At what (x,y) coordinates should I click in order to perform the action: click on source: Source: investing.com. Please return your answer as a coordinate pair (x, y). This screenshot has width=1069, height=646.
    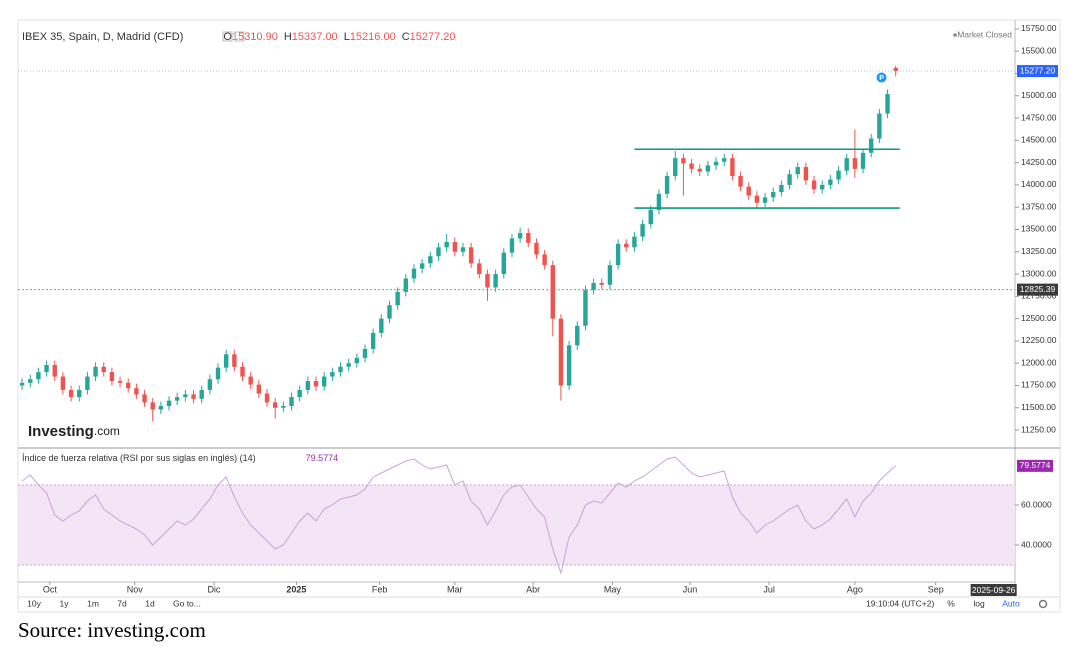
    Looking at the image, I should click on (112, 630).